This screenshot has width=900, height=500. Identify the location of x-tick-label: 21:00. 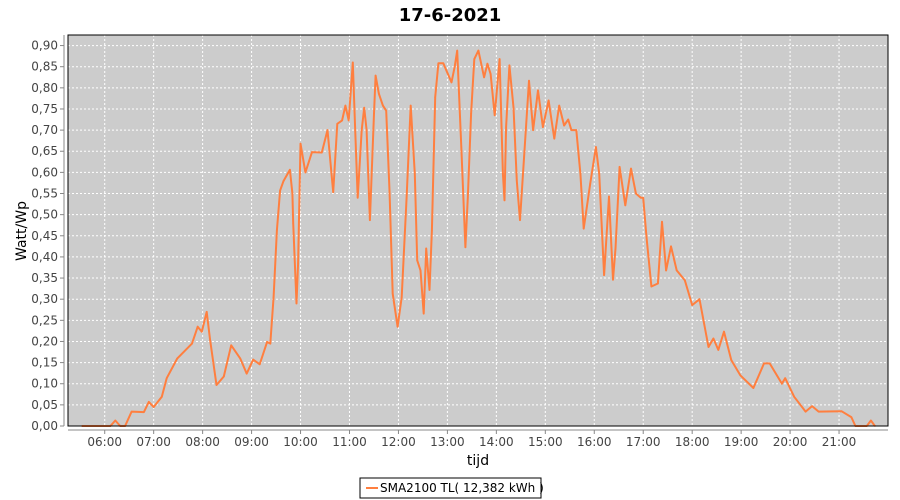
(839, 442).